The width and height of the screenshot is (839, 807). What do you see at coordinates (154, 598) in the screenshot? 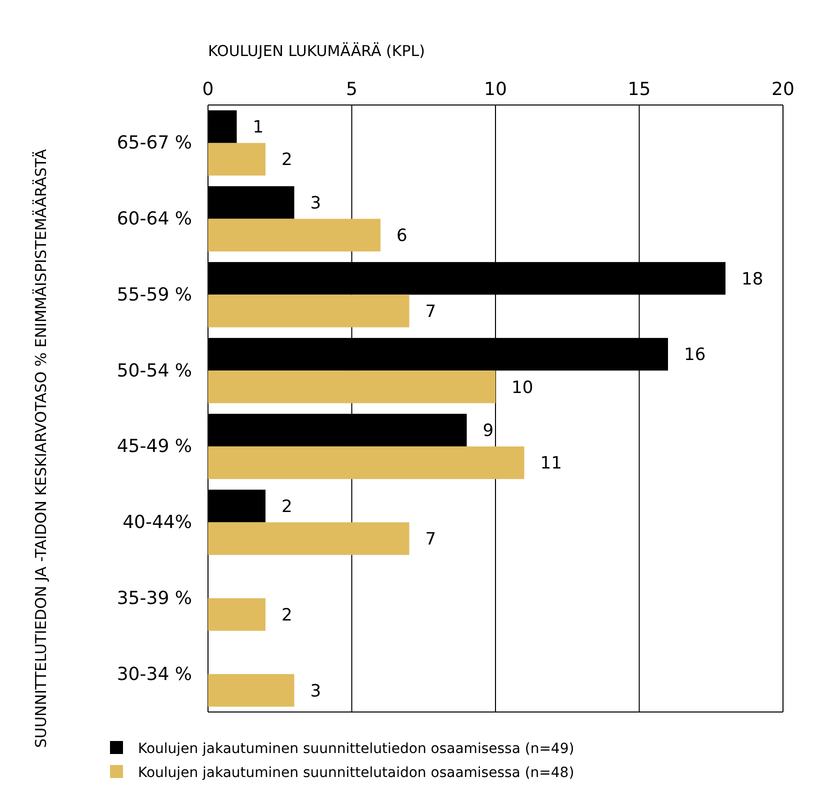
I see `y-tick-label: 35-39 %` at bounding box center [154, 598].